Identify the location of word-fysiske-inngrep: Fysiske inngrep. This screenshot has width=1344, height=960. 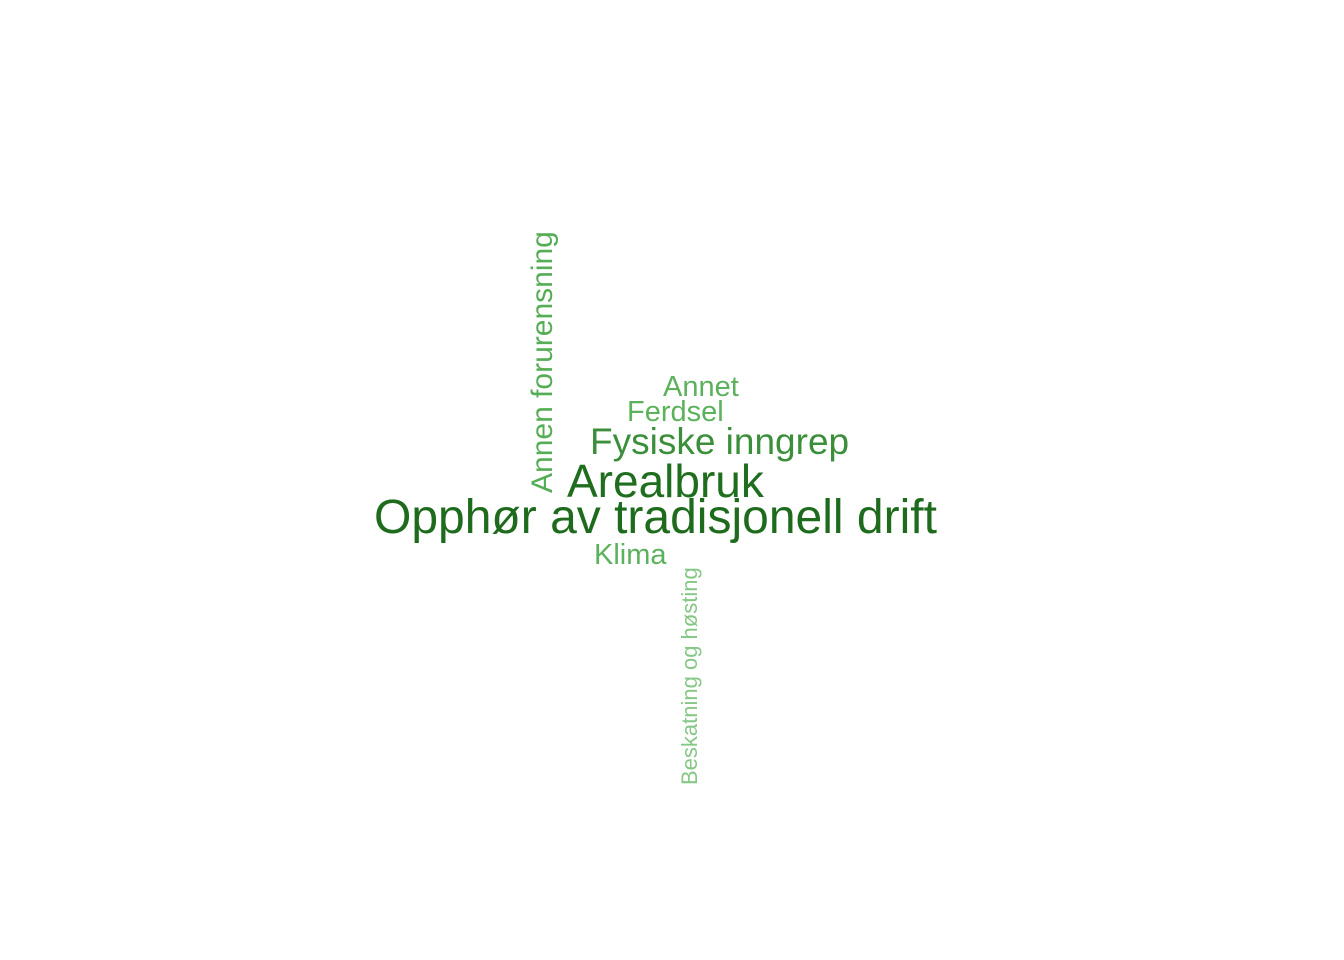
(720, 441).